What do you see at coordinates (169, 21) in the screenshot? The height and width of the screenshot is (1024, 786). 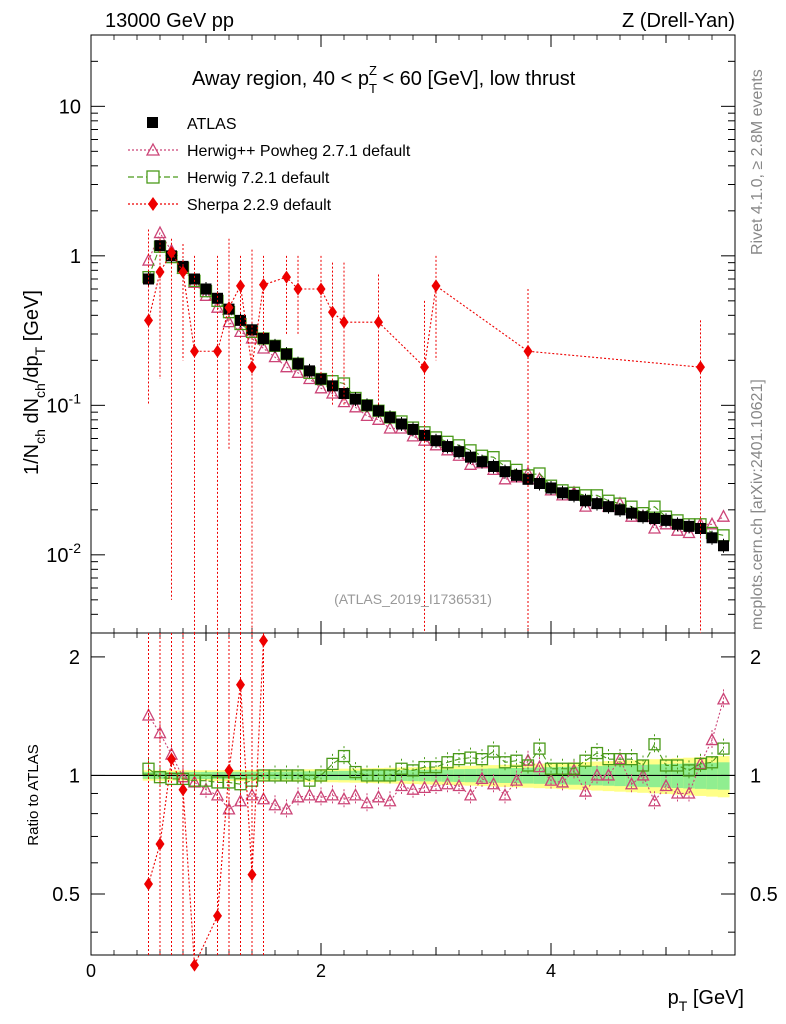 I see `header-process-energy: 13000 GeV pp` at bounding box center [169, 21].